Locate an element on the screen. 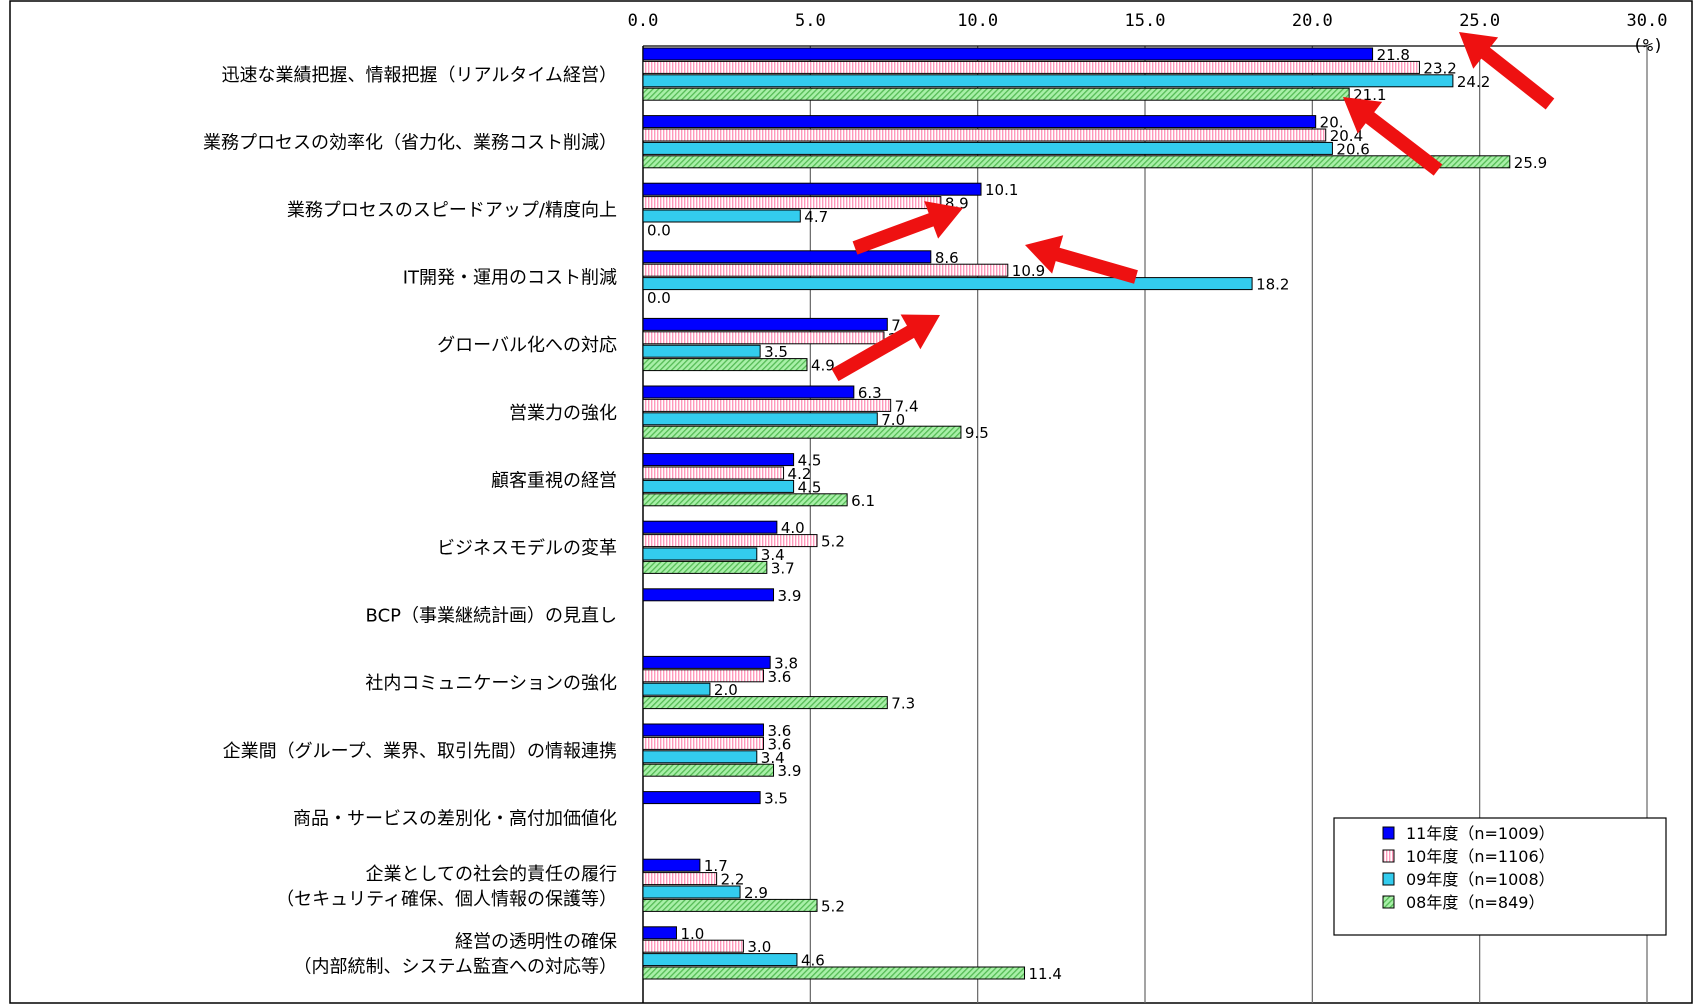  bar-value-label: 18.2 is located at coordinates (1272, 285).